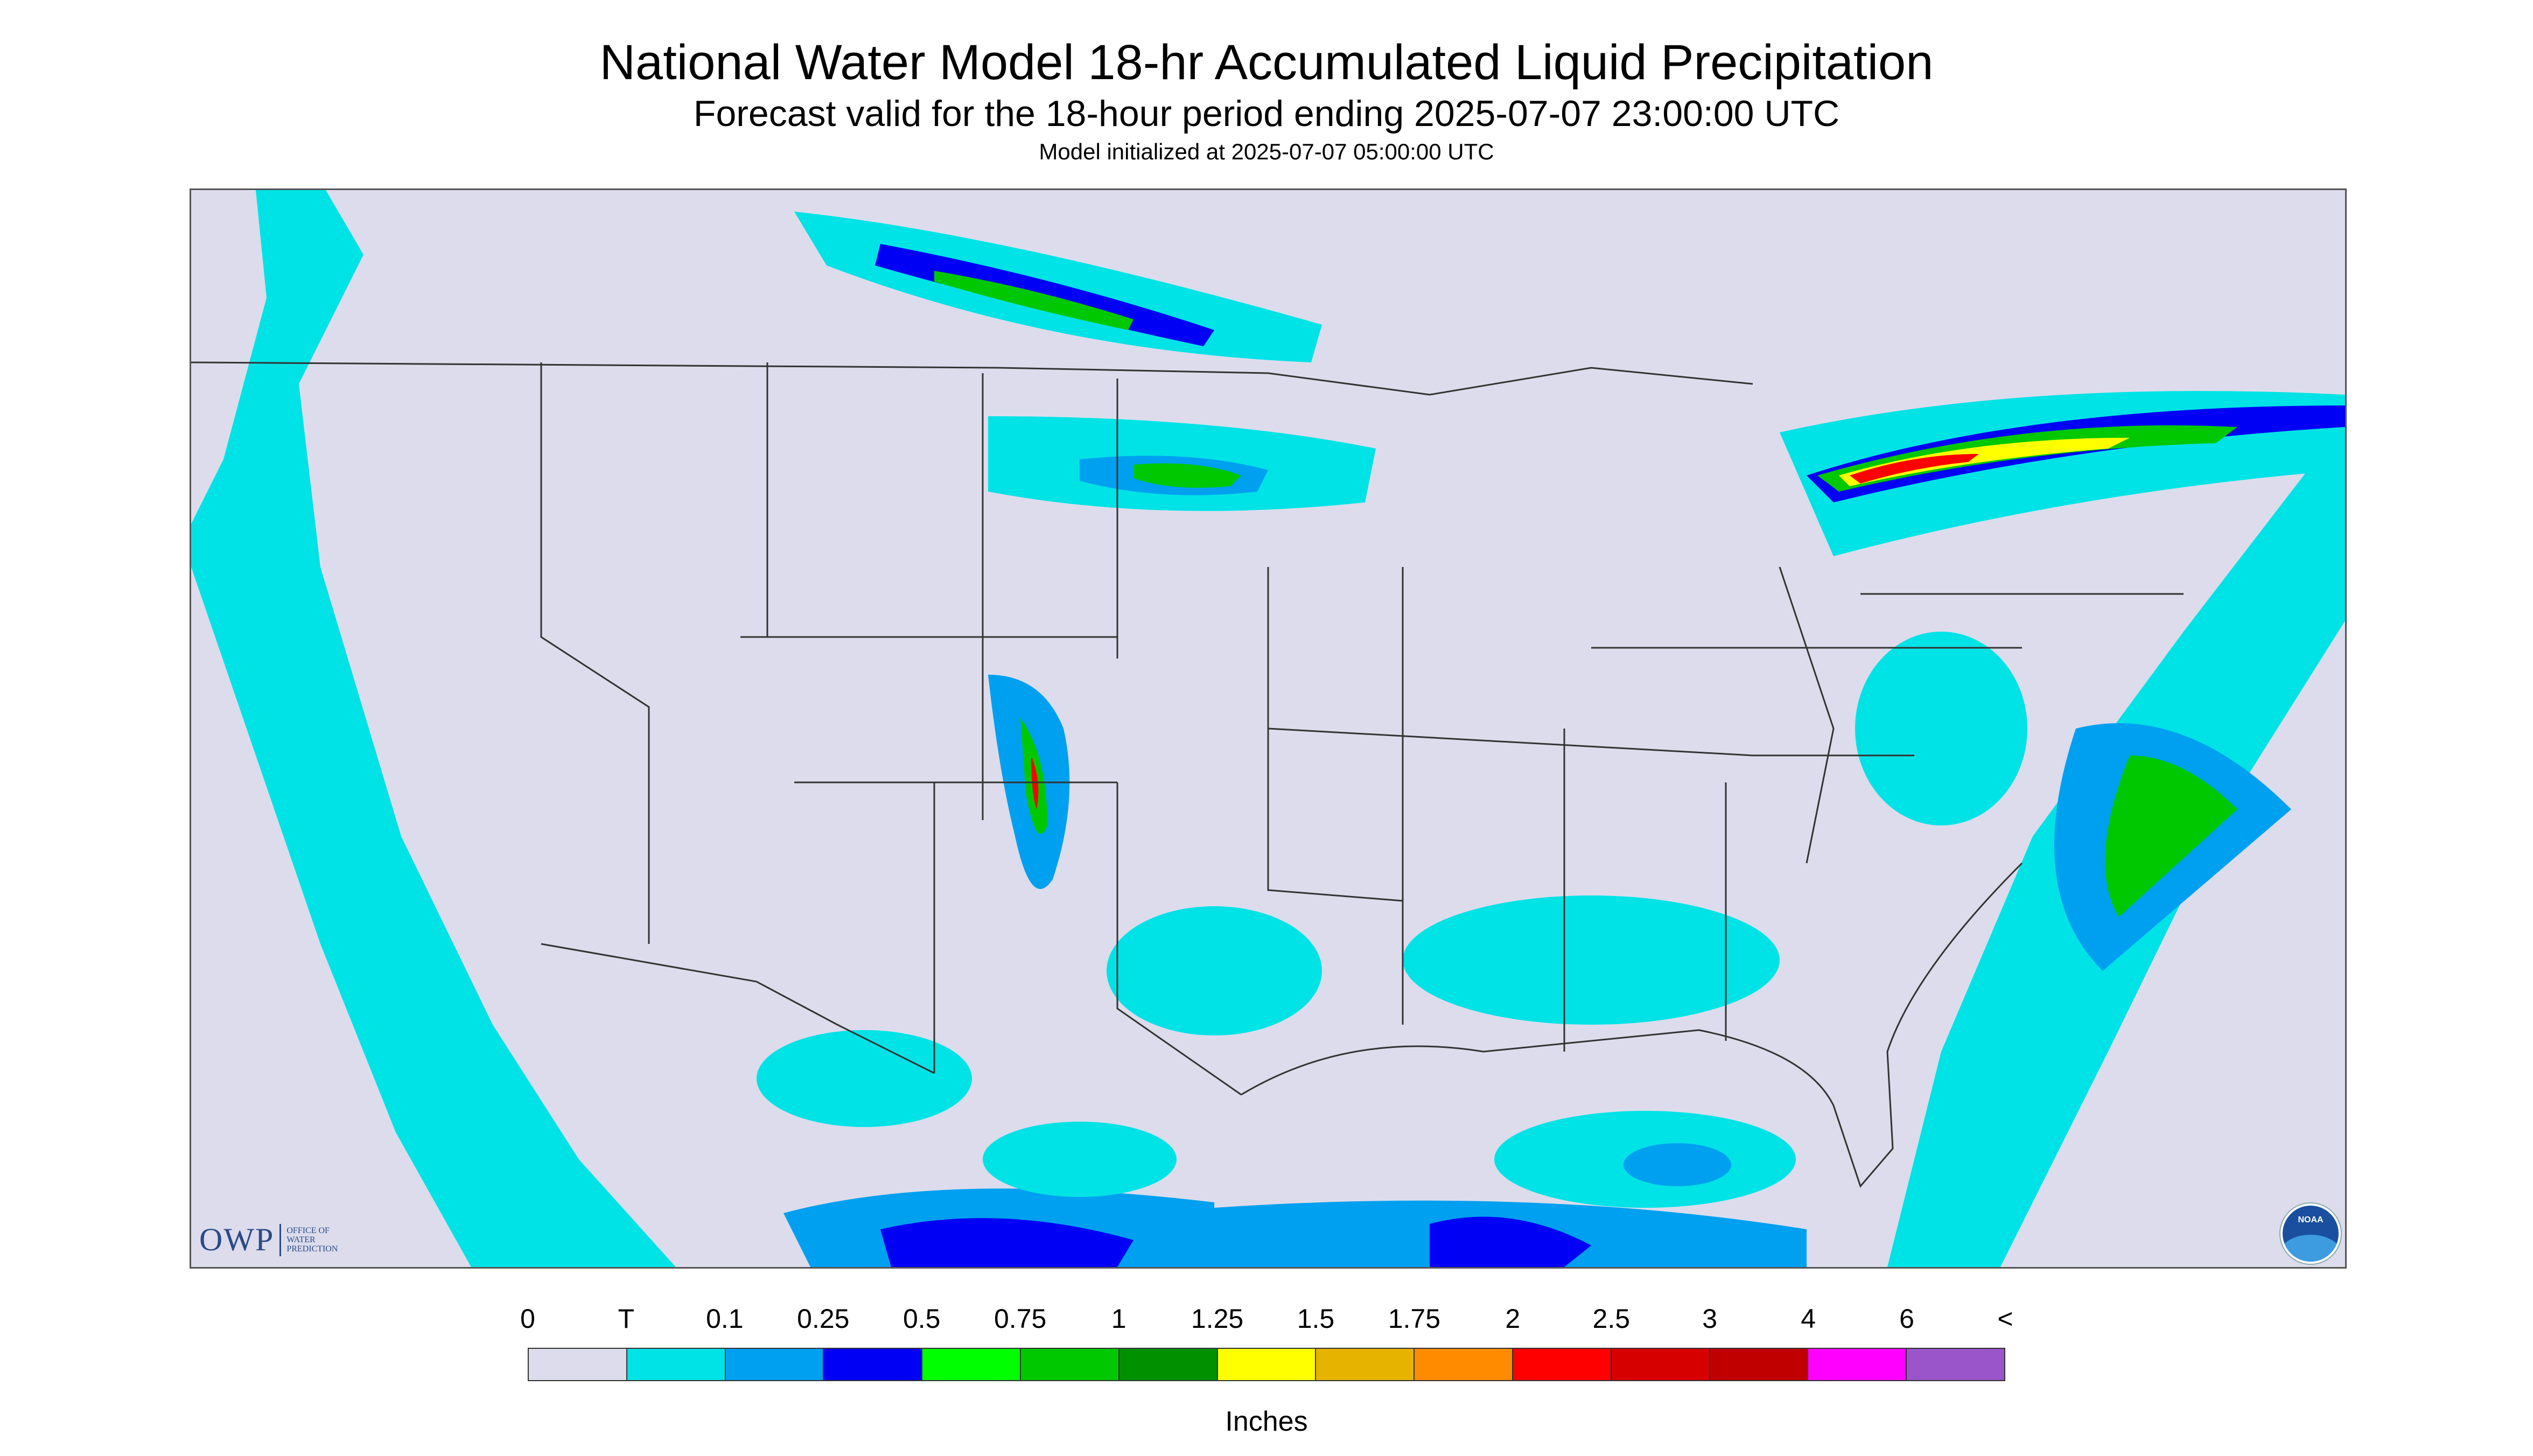 The height and width of the screenshot is (1456, 2533). Describe the element at coordinates (312, 1249) in the screenshot. I see `owp-subtext-line: PREDICTION` at that location.